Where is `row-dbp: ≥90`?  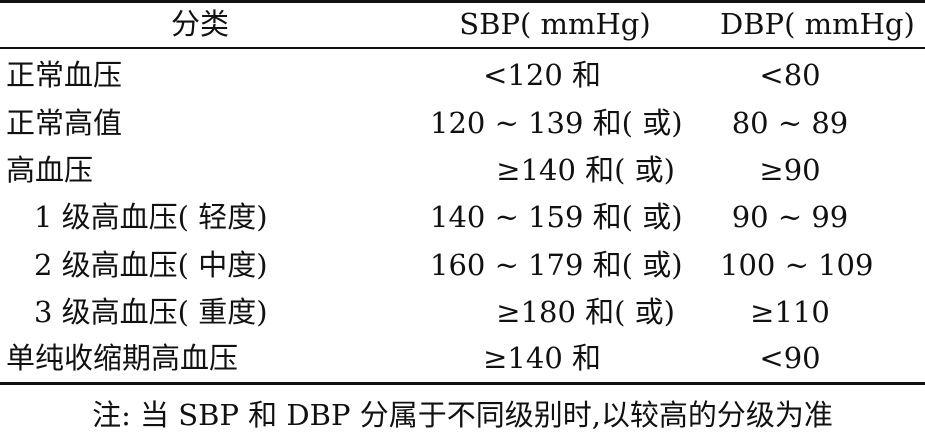 row-dbp: ≥90 is located at coordinates (790, 170).